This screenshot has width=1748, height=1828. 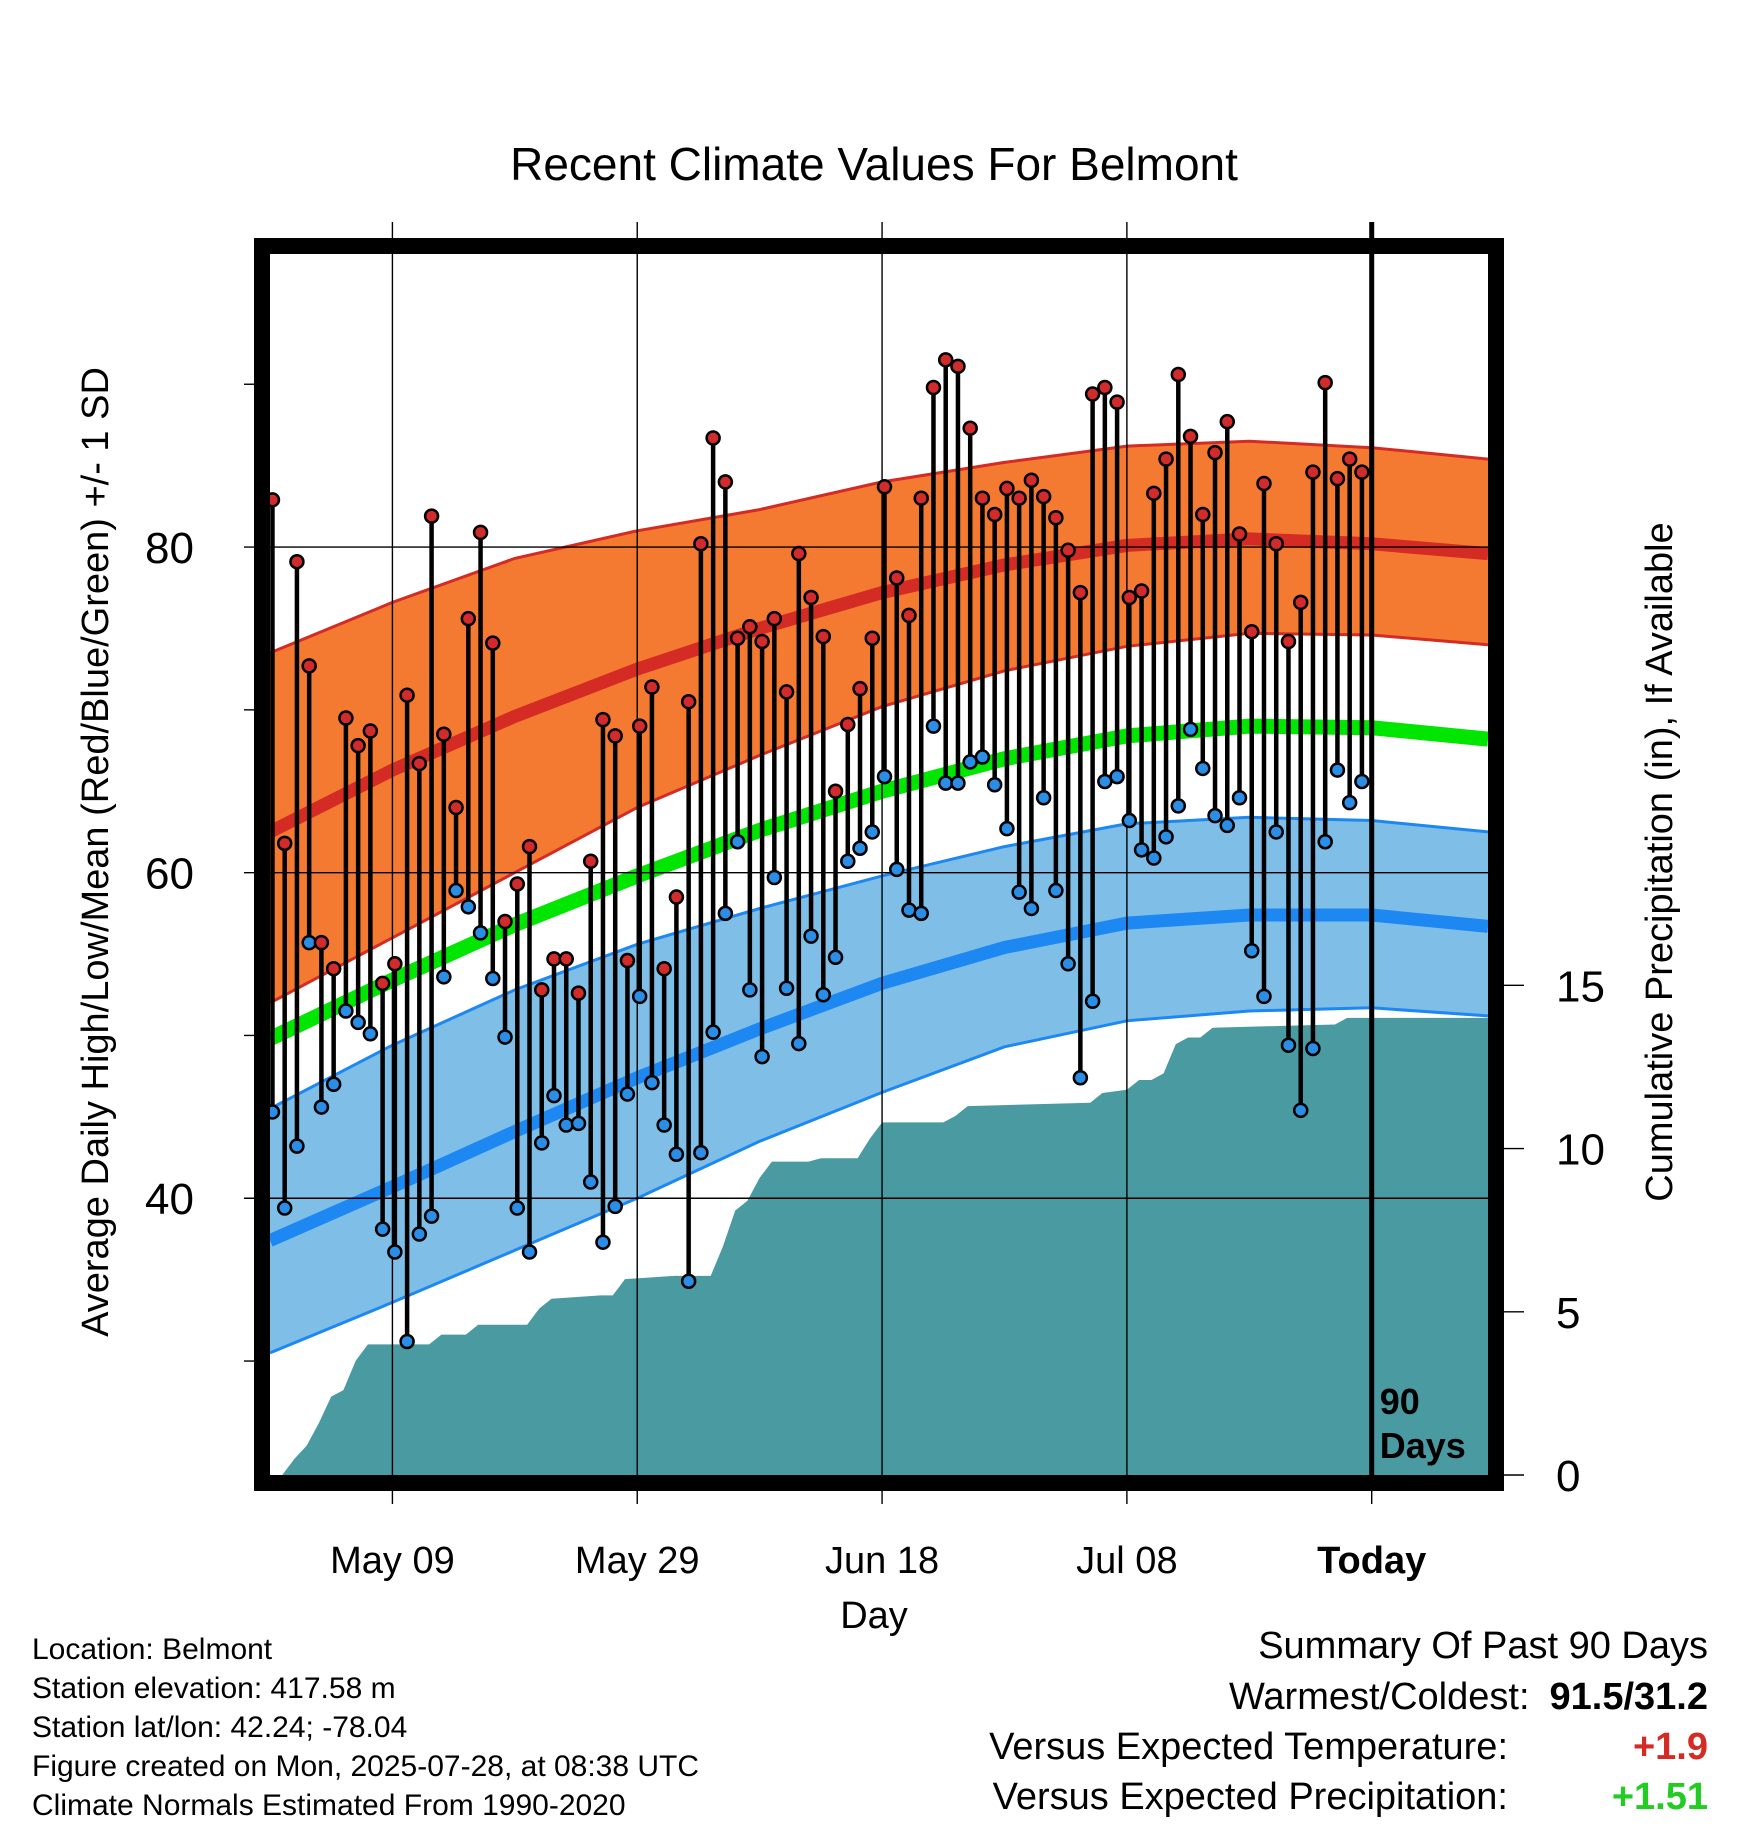 I want to click on today-days-label: Days, so click(x=1423, y=1445).